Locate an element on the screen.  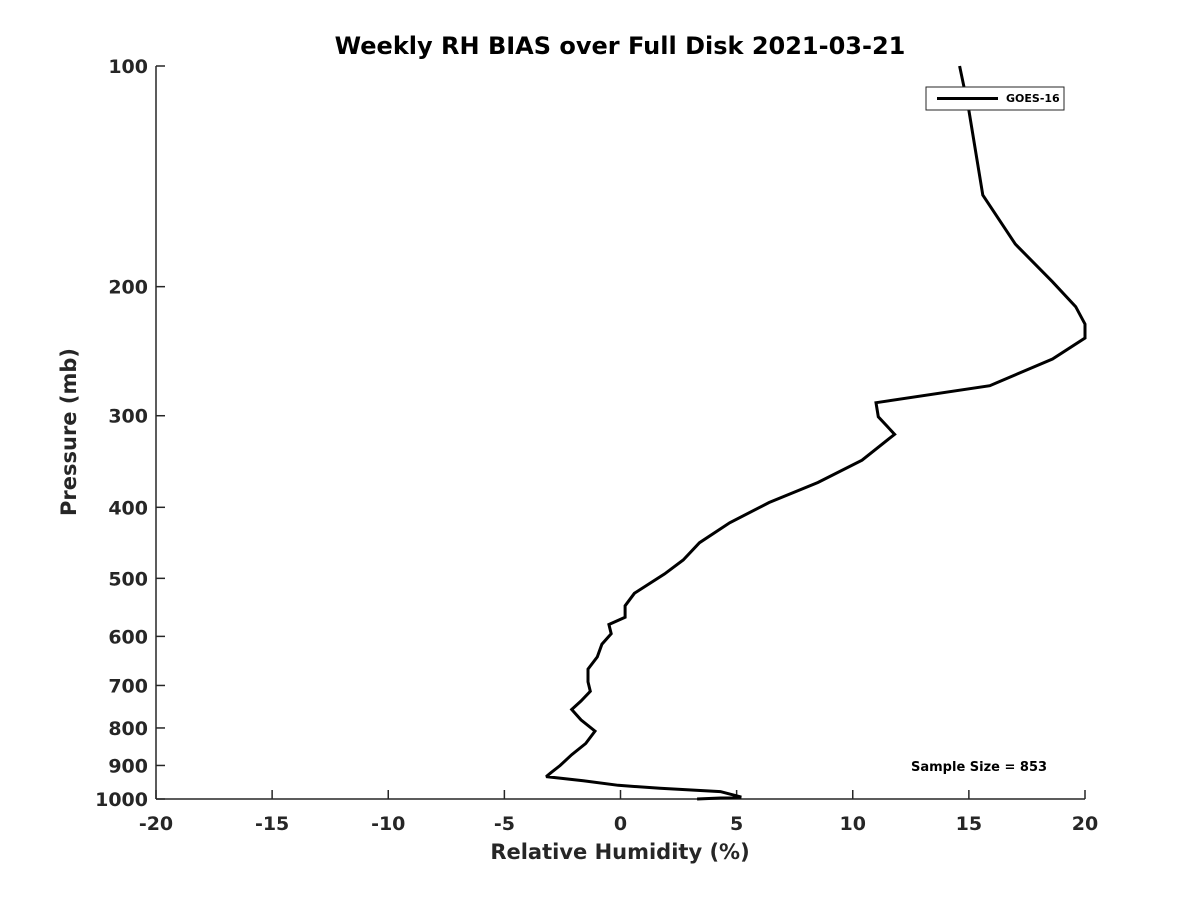
x-tick-label: -5 is located at coordinates (504, 824).